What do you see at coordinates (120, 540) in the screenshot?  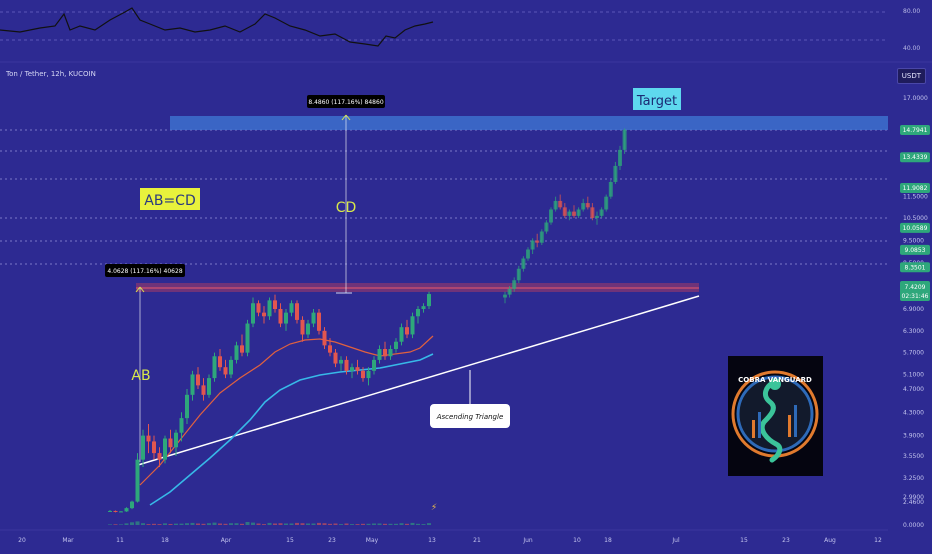 I see `time-axis-label: 11` at bounding box center [120, 540].